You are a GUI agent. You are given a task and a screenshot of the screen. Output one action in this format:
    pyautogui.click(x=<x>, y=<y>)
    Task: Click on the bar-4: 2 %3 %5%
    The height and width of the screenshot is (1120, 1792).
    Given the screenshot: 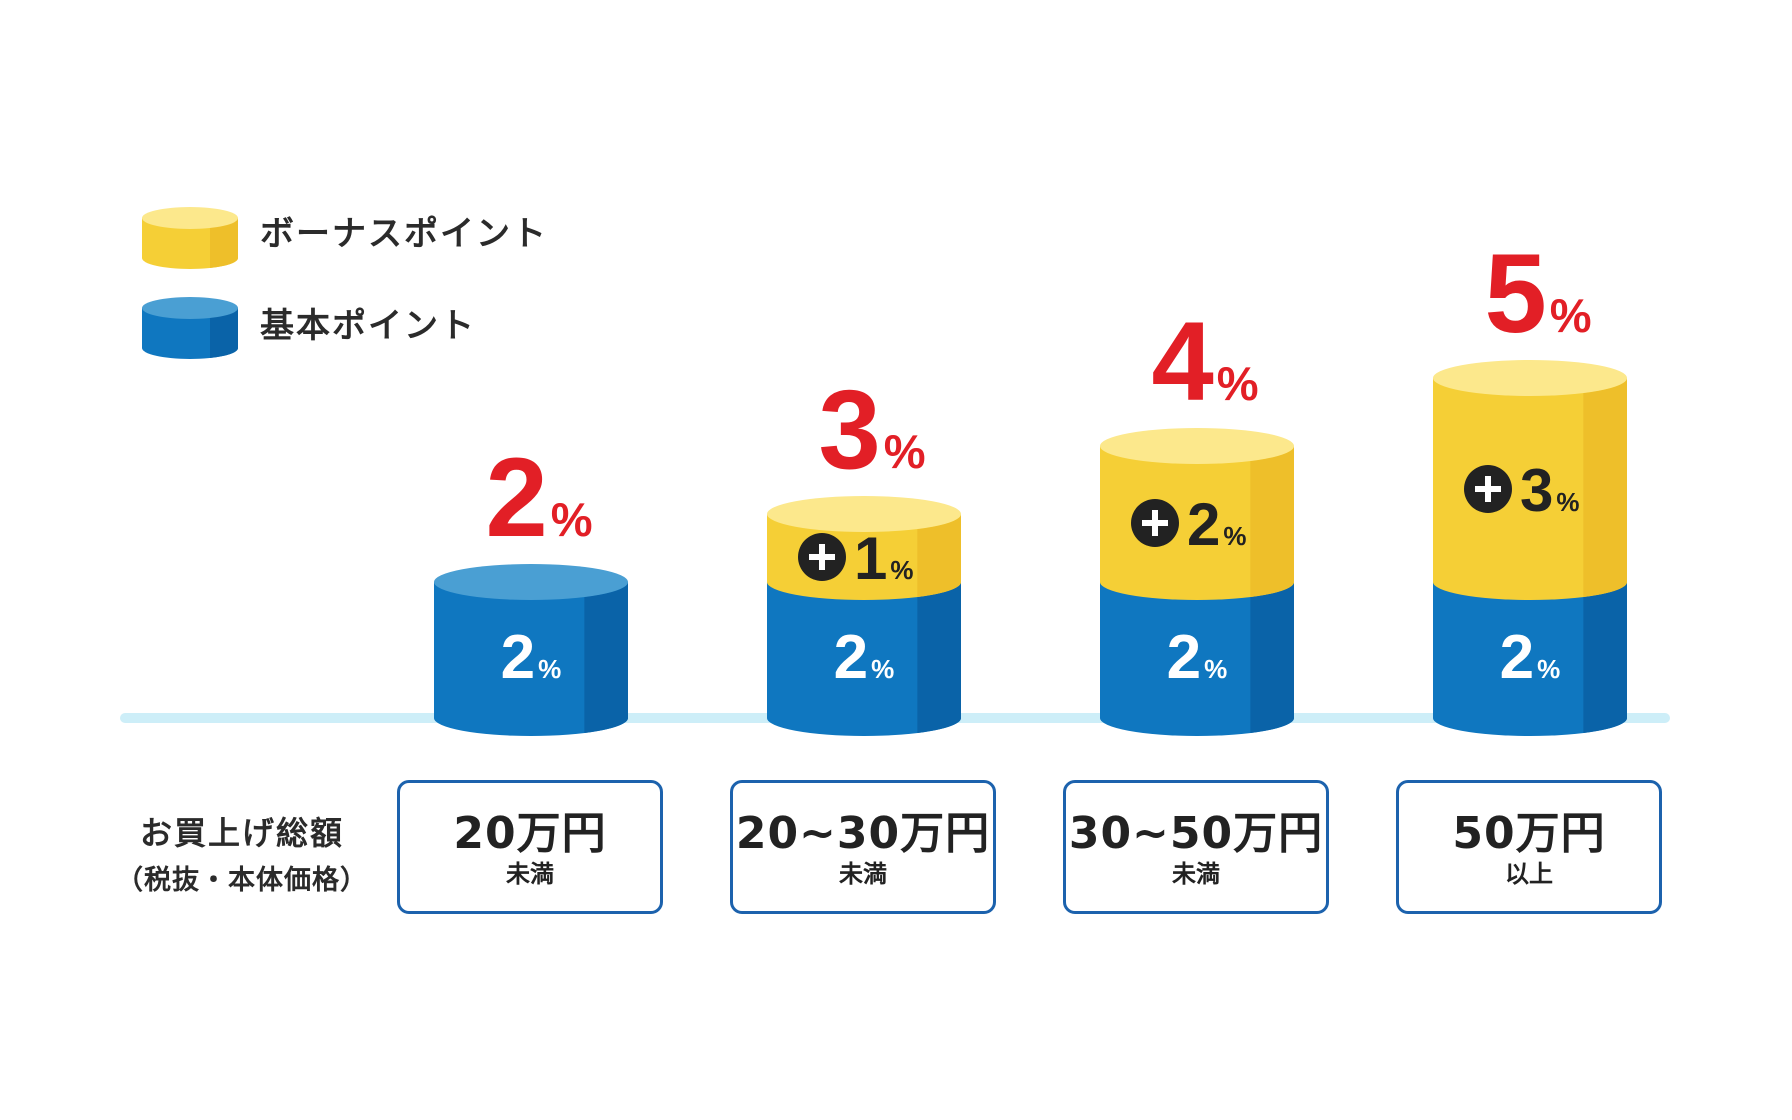 What is the action you would take?
    pyautogui.click(x=1530, y=483)
    